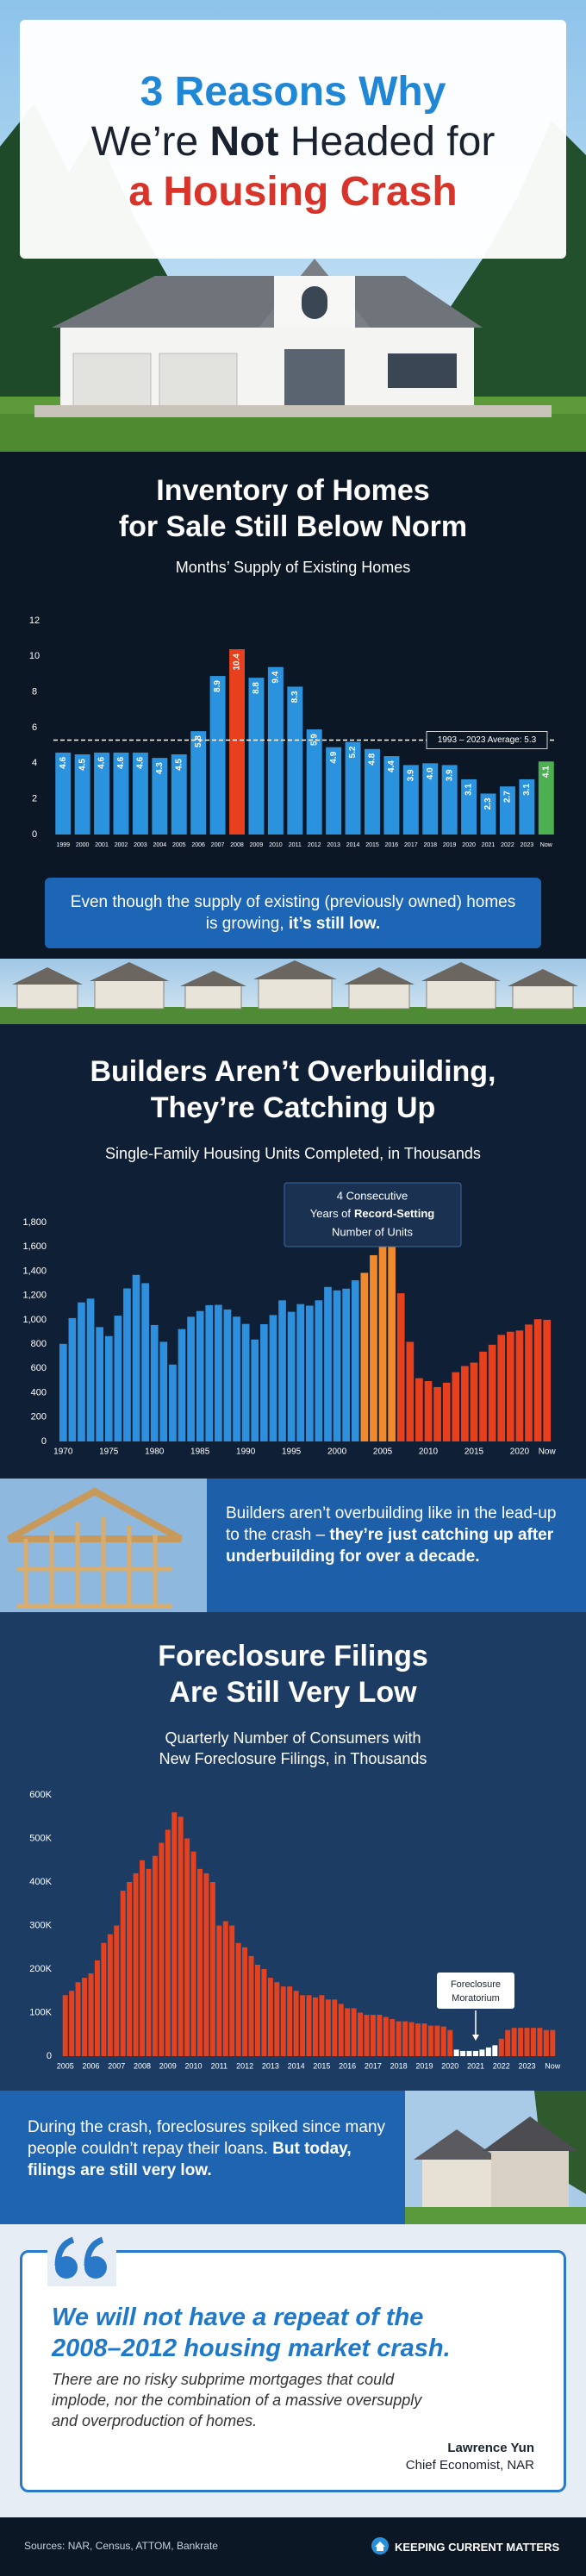 The width and height of the screenshot is (586, 2576). What do you see at coordinates (411, 845) in the screenshot?
I see `x-tick-label: 2017` at bounding box center [411, 845].